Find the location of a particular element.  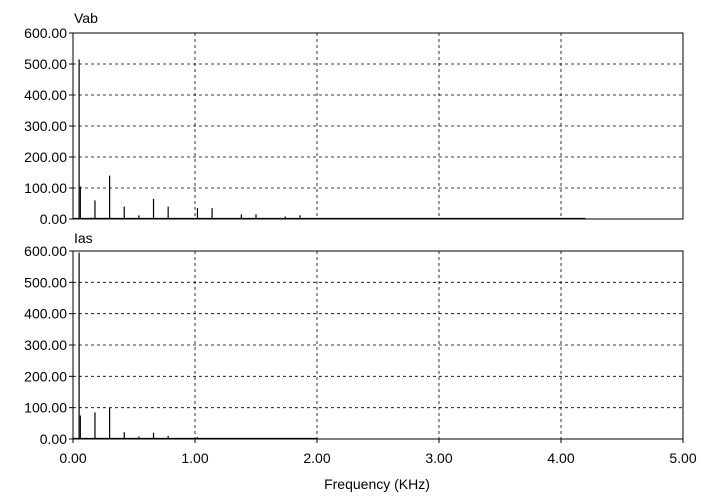

frequency-axis-label: Frequency (KHz) is located at coordinates (377, 484).